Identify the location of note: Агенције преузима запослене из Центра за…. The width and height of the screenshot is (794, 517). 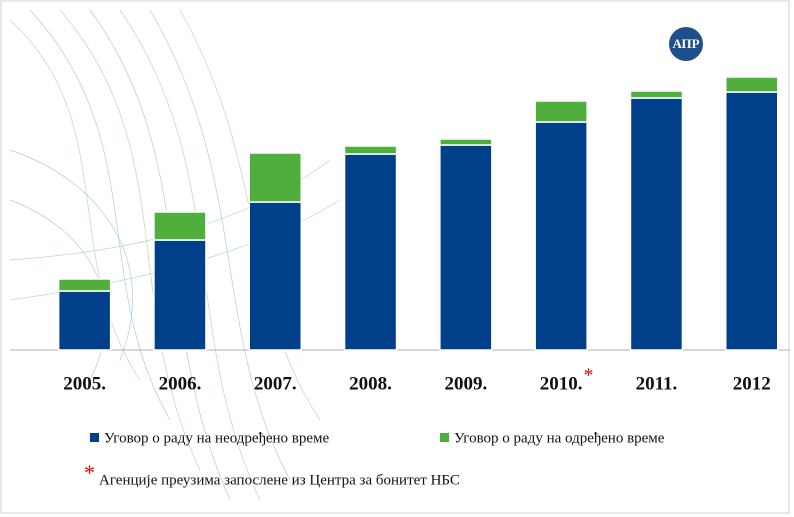
(279, 480).